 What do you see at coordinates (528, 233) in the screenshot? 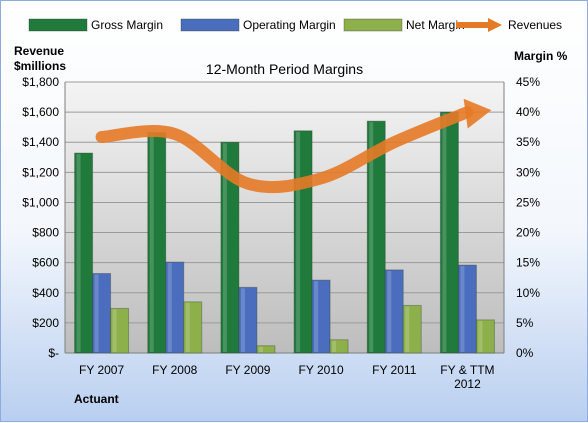
I see `right-tick-label: 20%` at bounding box center [528, 233].